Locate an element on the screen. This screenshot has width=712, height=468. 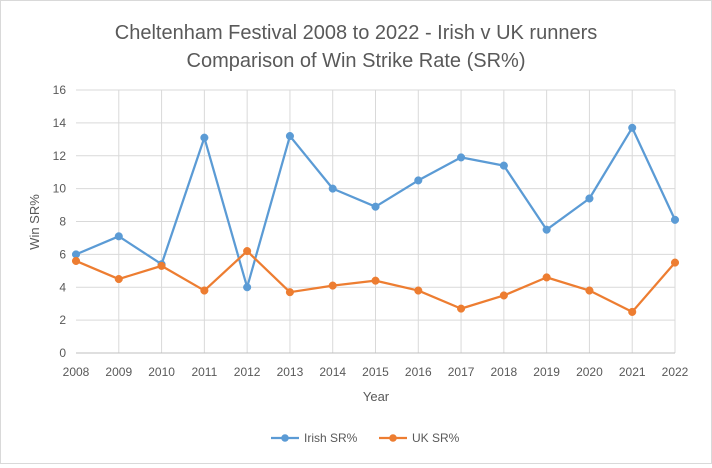
y-tick-label: 4 is located at coordinates (62, 287).